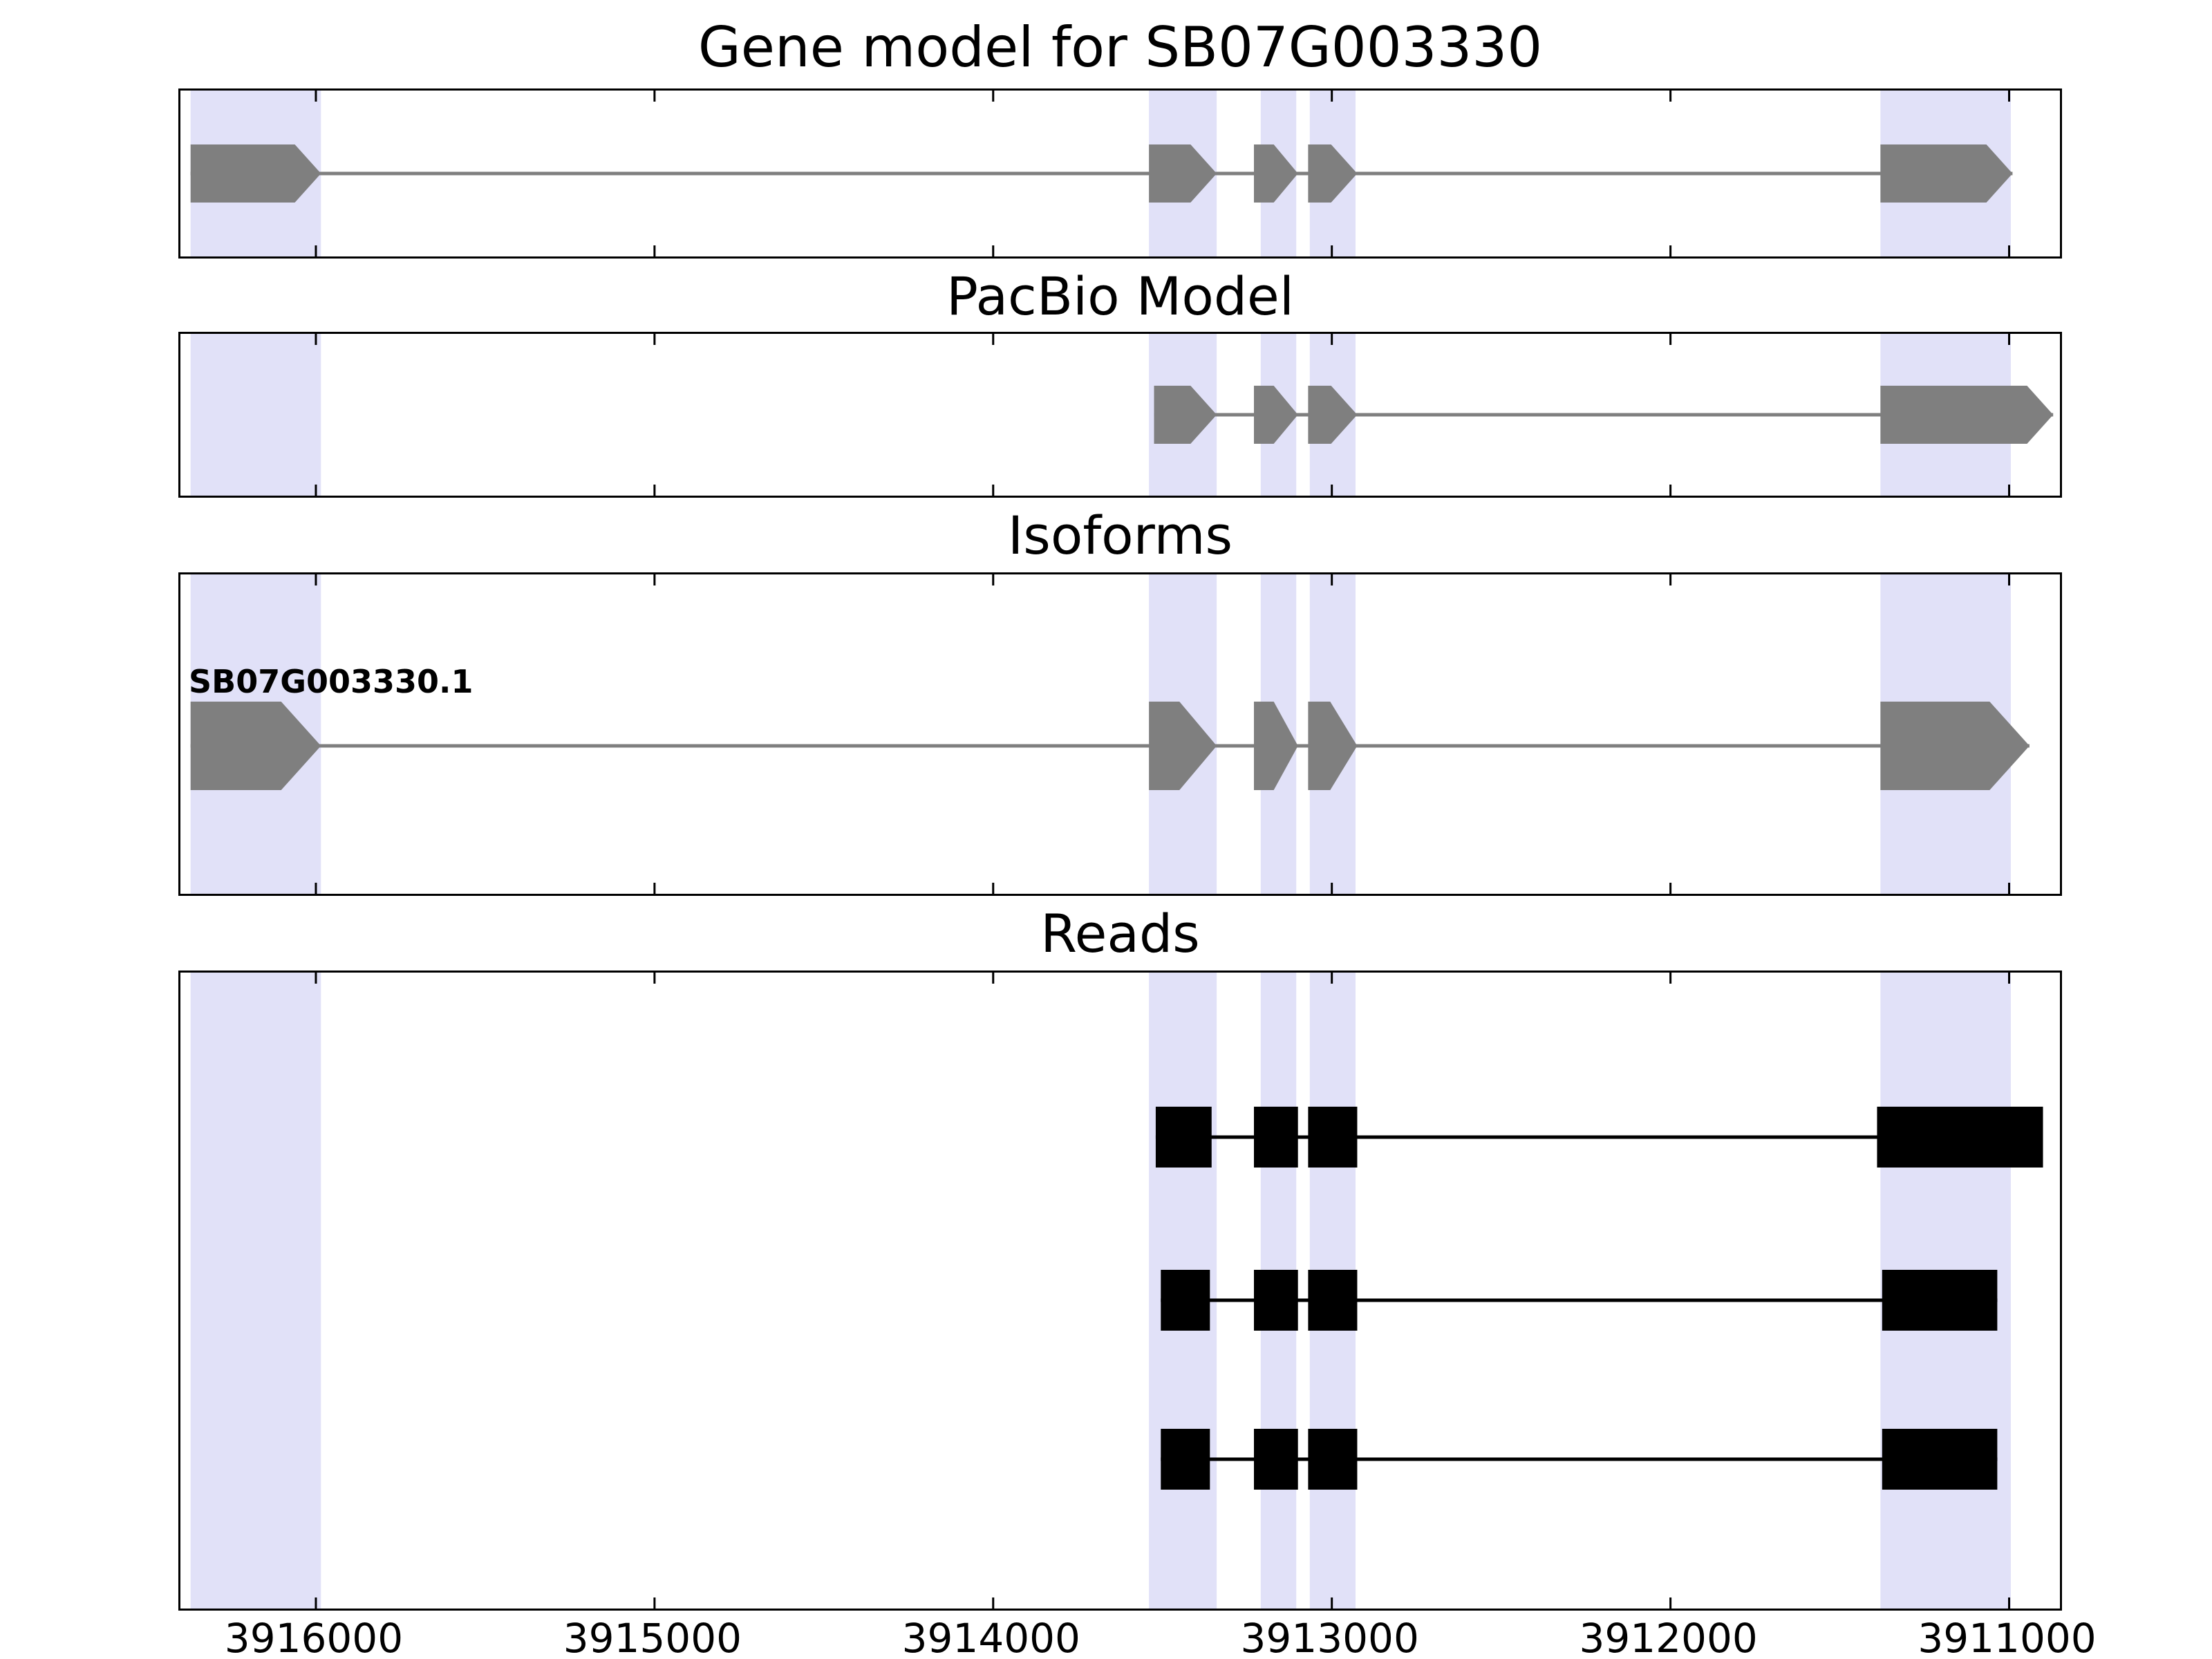 The image size is (2212, 1659). Describe the element at coordinates (1120, 296) in the screenshot. I see `pacbio-title: PacBio Model` at that location.